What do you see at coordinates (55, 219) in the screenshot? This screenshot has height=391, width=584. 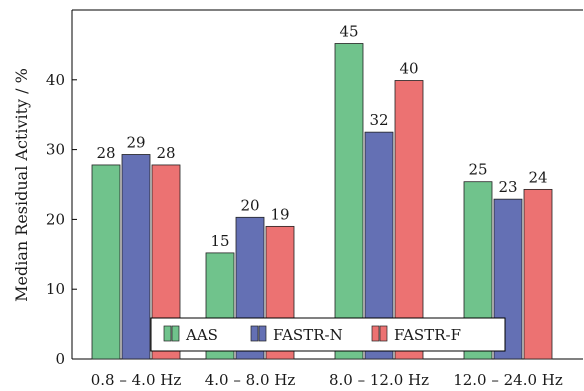 I see `y-tick-label: 20` at bounding box center [55, 219].